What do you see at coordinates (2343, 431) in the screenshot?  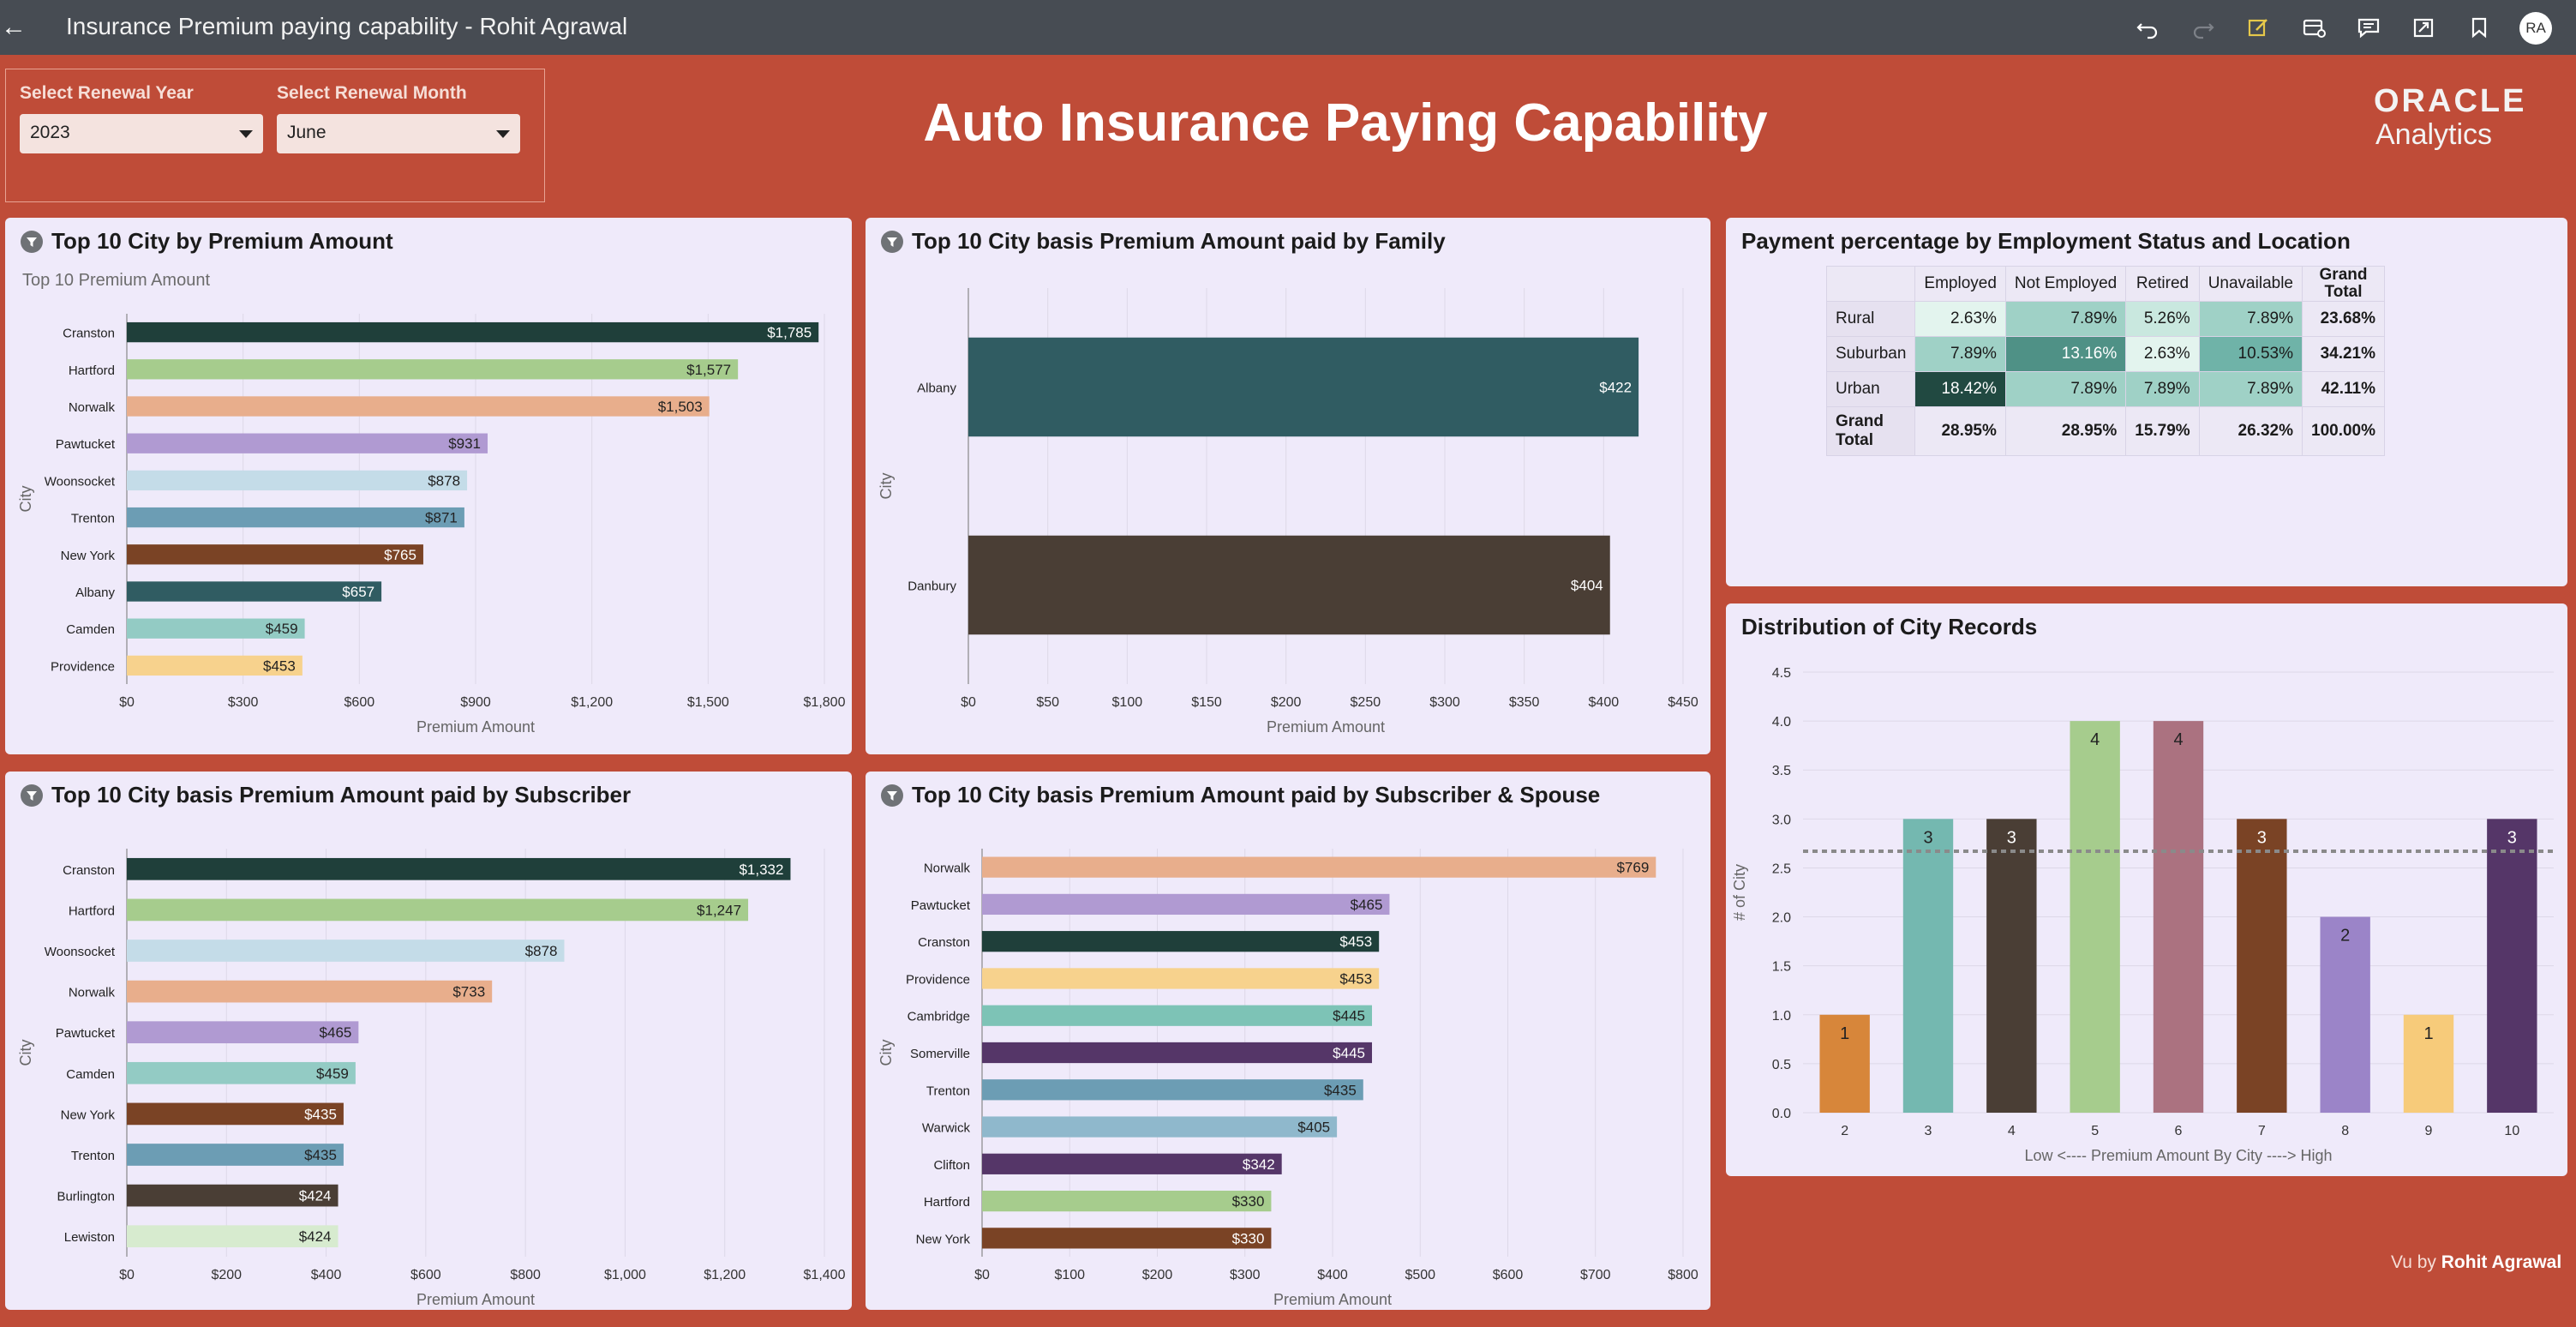 I see `row-total-cell: 100.00%` at bounding box center [2343, 431].